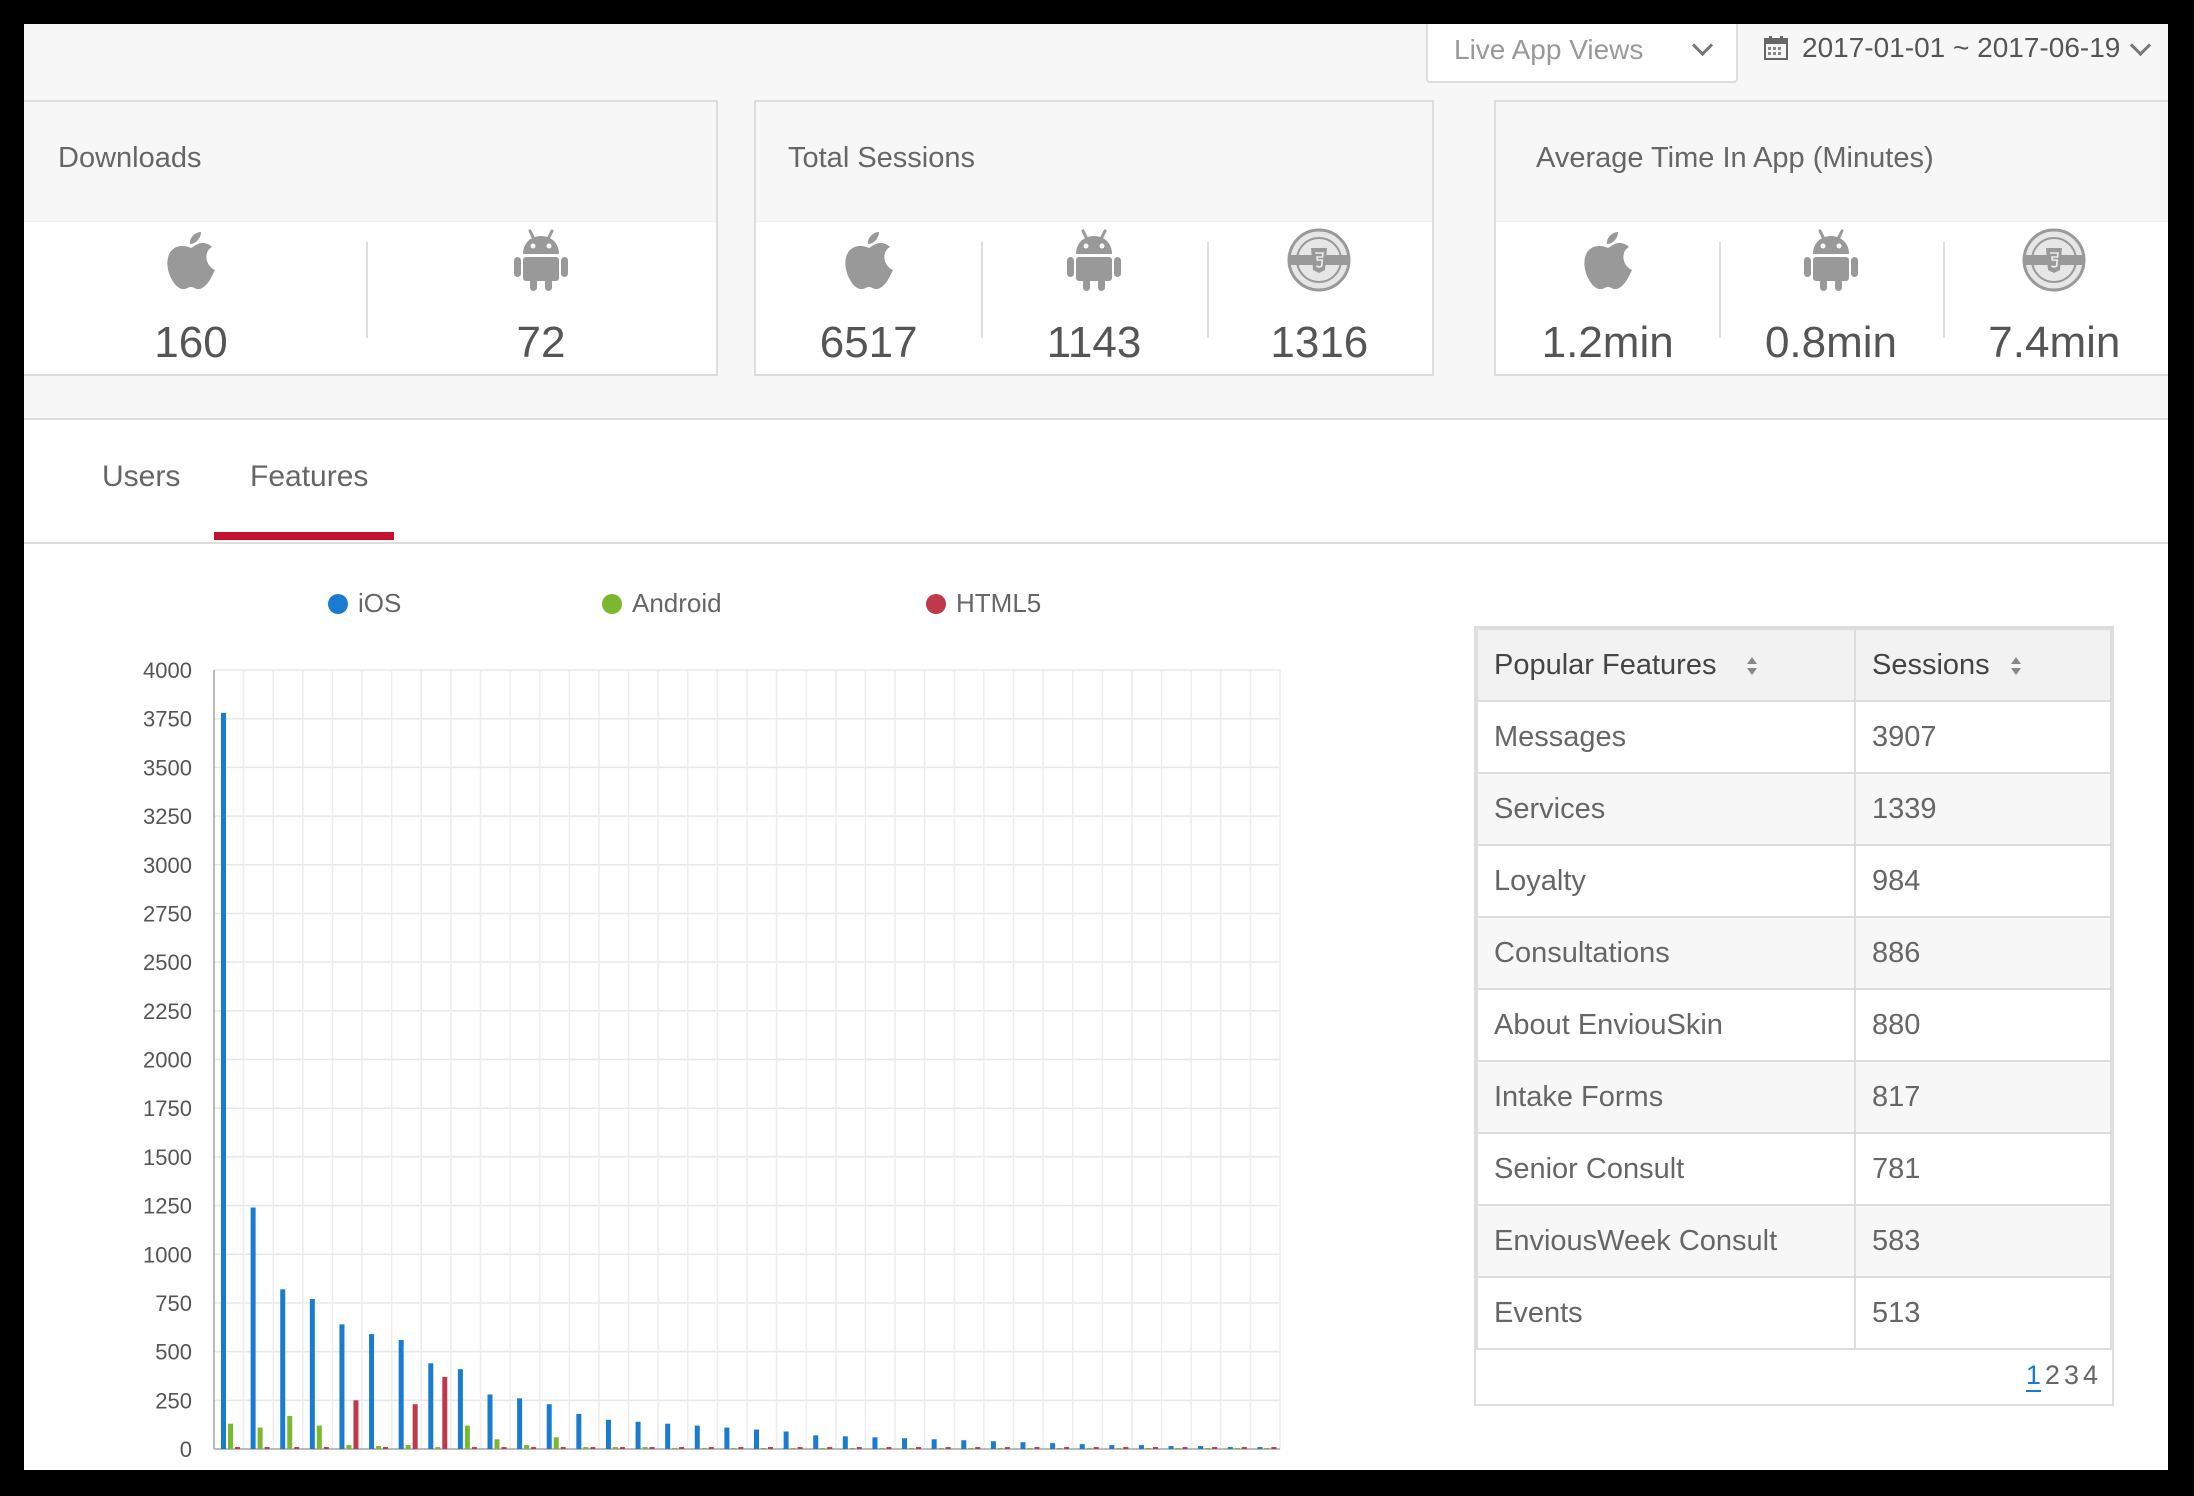 The width and height of the screenshot is (2194, 1496). I want to click on sessions-cell: 3907, so click(1983, 737).